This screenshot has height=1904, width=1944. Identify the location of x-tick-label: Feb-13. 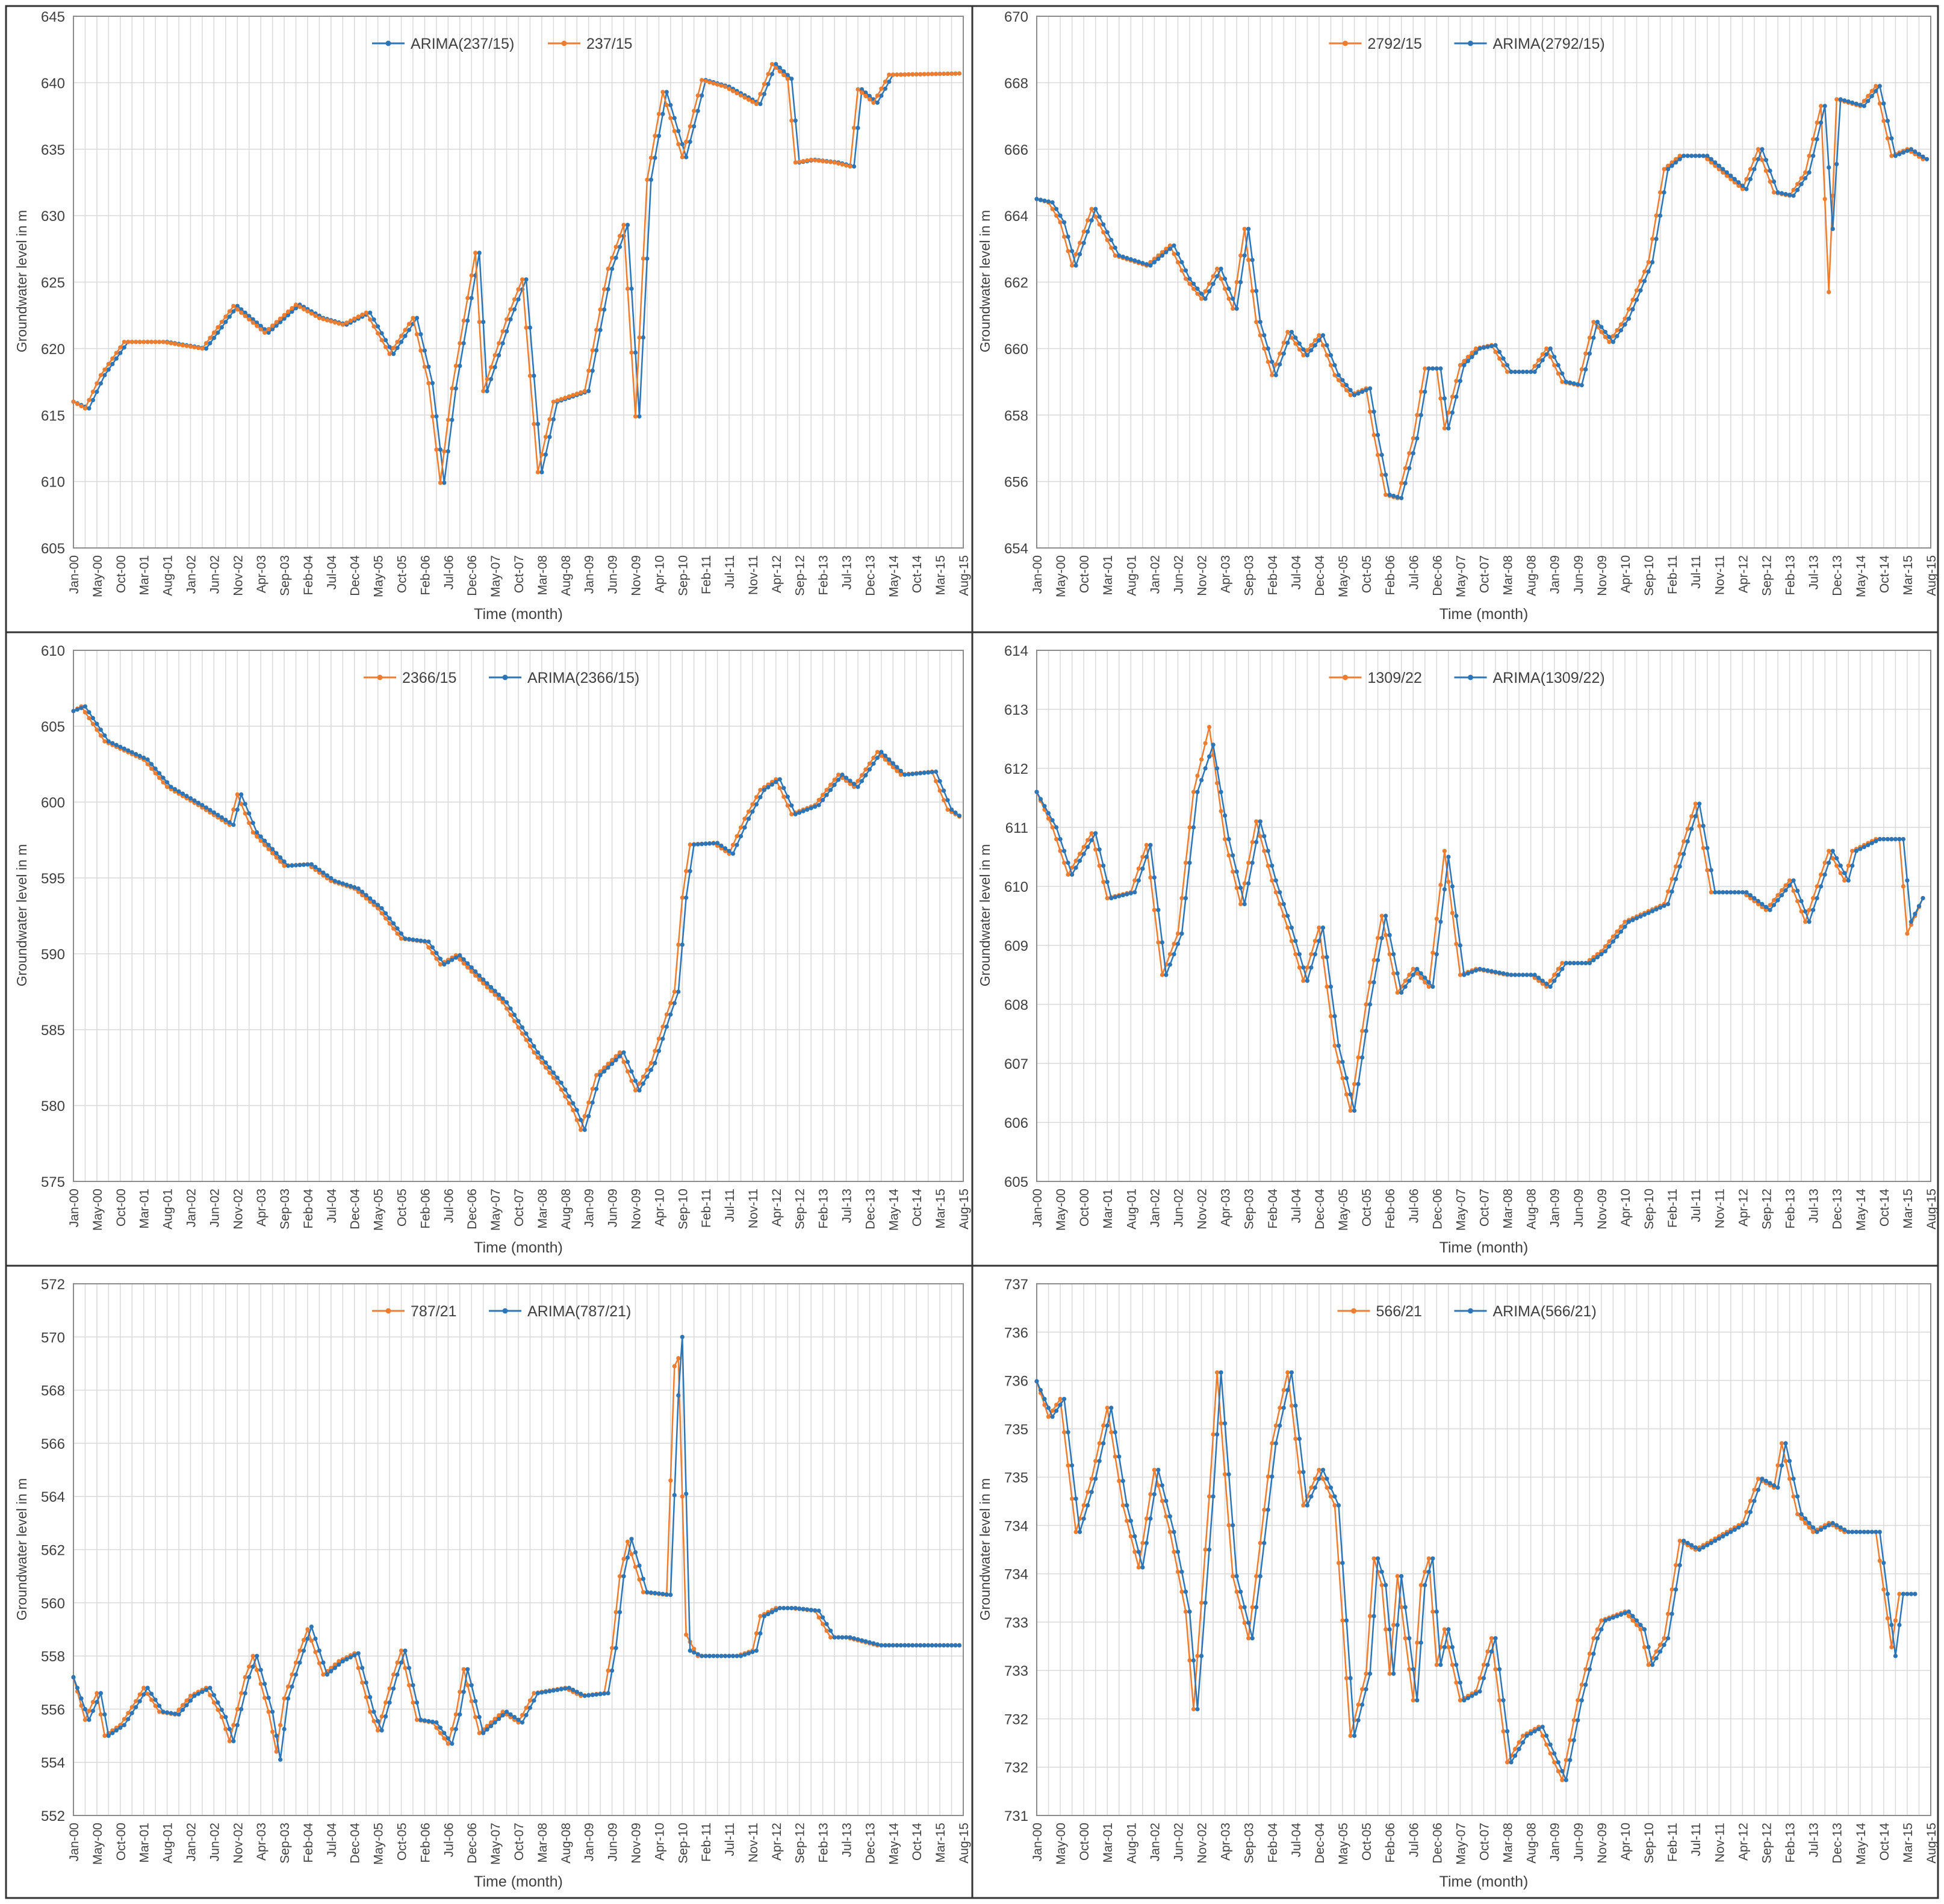
(1791, 575).